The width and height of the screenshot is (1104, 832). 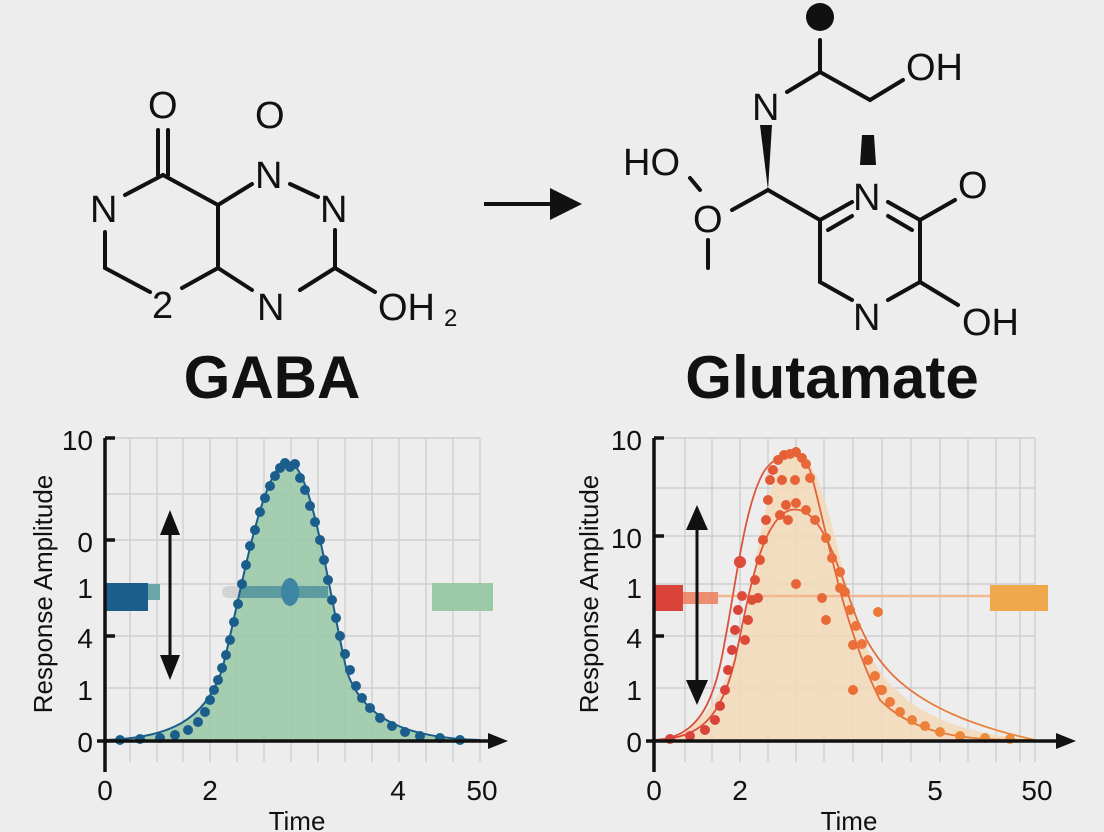 I want to click on gaba-structure: O O N N N N 2 OH 2, so click(x=273, y=208).